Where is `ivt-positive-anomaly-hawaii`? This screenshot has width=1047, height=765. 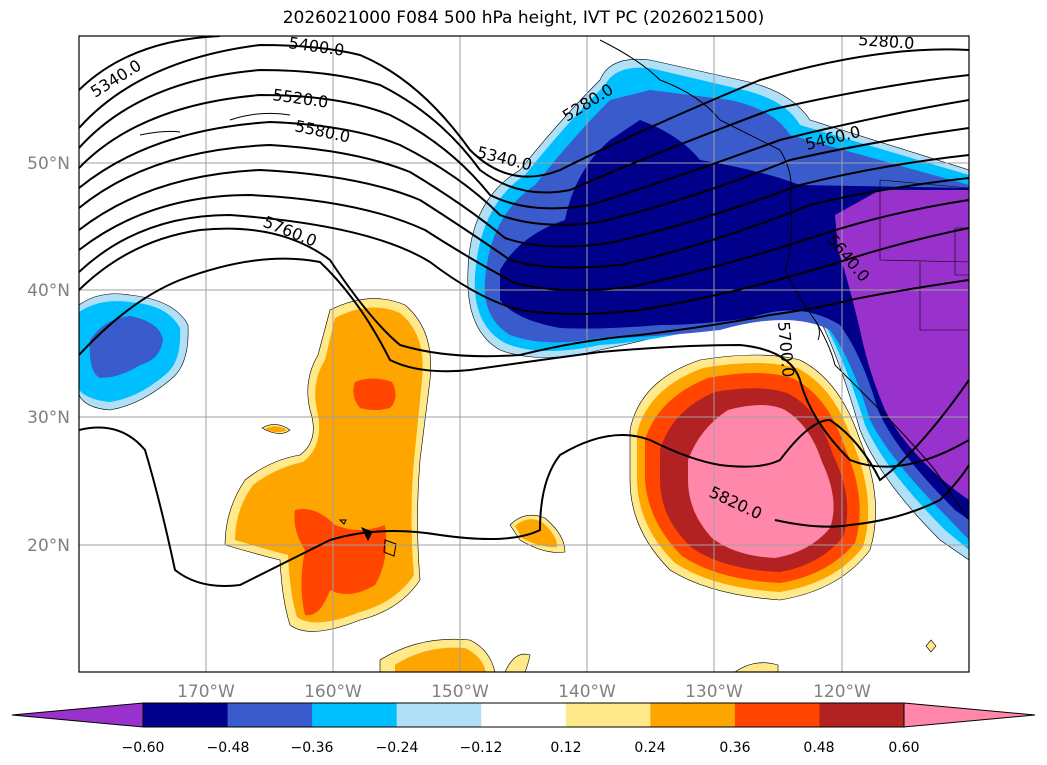
ivt-positive-anomaly-hawaii is located at coordinates (327, 465).